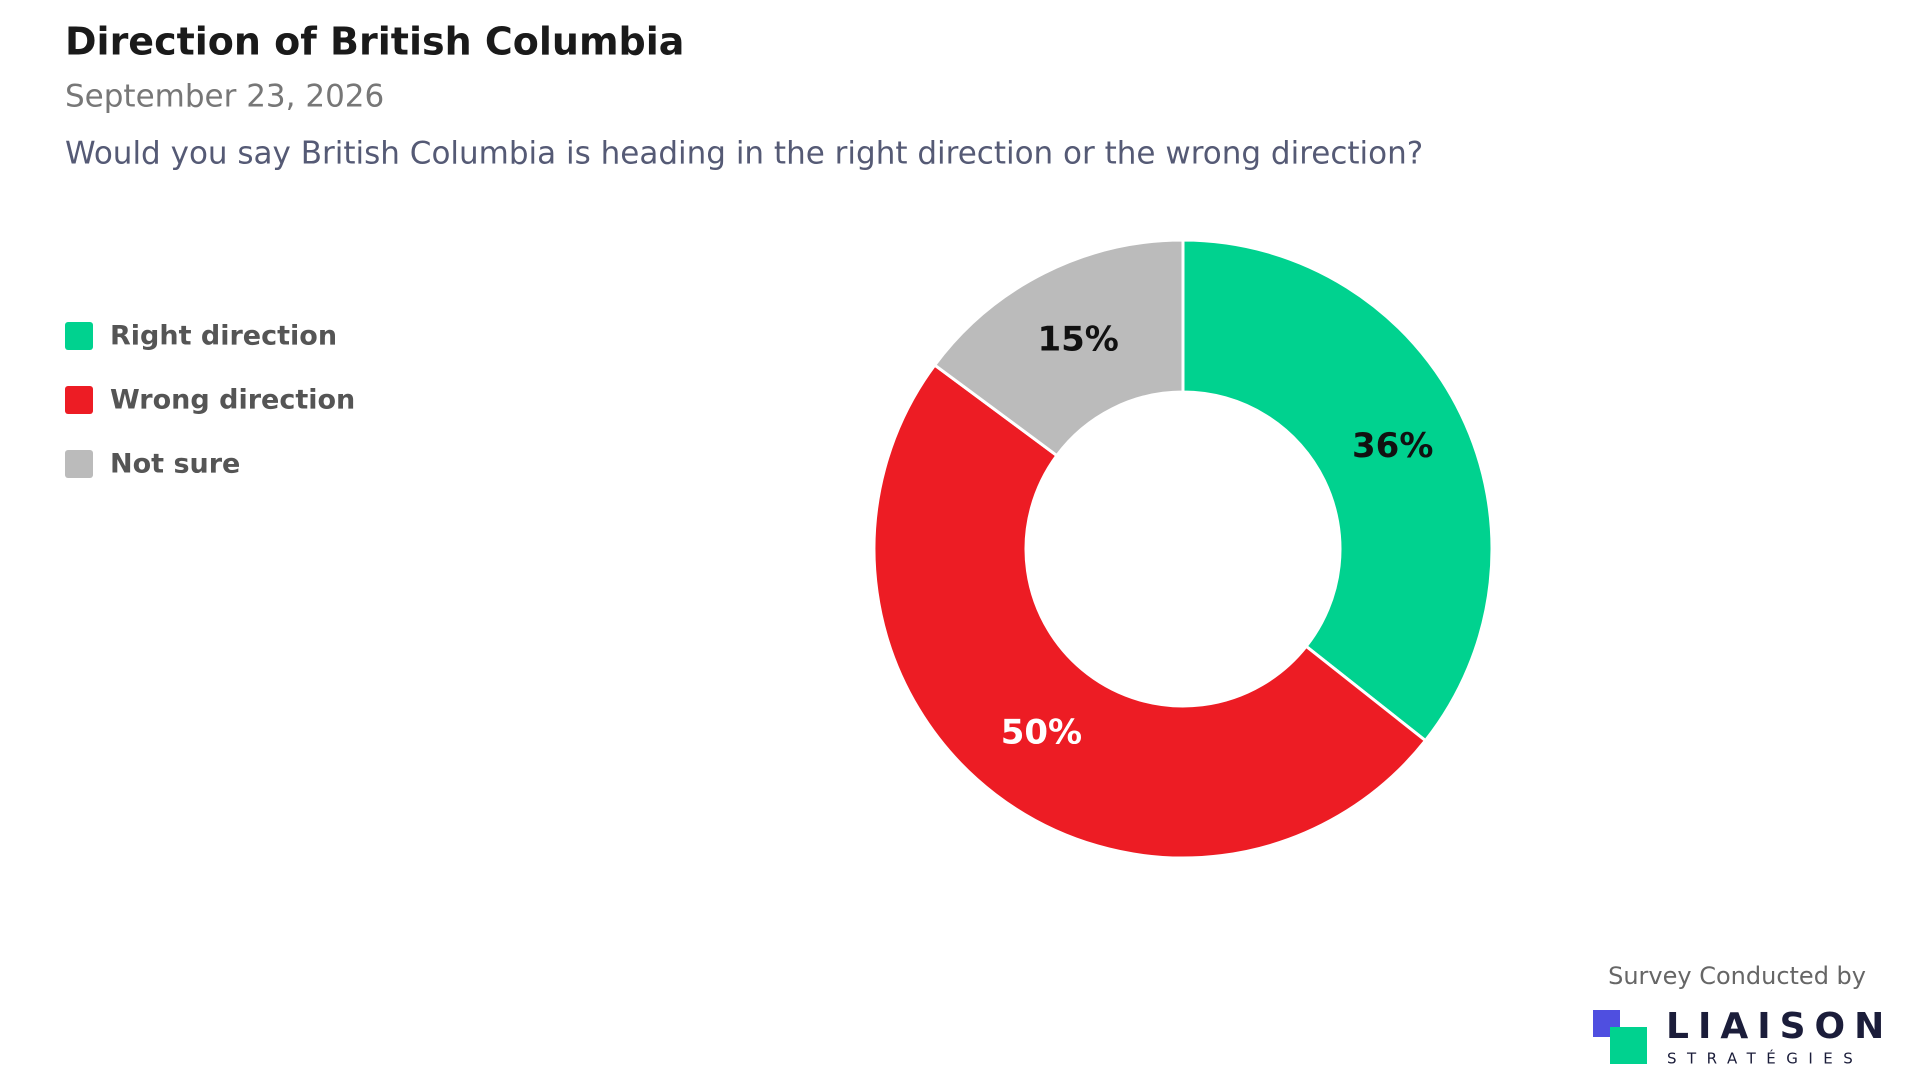  What do you see at coordinates (1737, 976) in the screenshot?
I see `credit: Survey Conducted by` at bounding box center [1737, 976].